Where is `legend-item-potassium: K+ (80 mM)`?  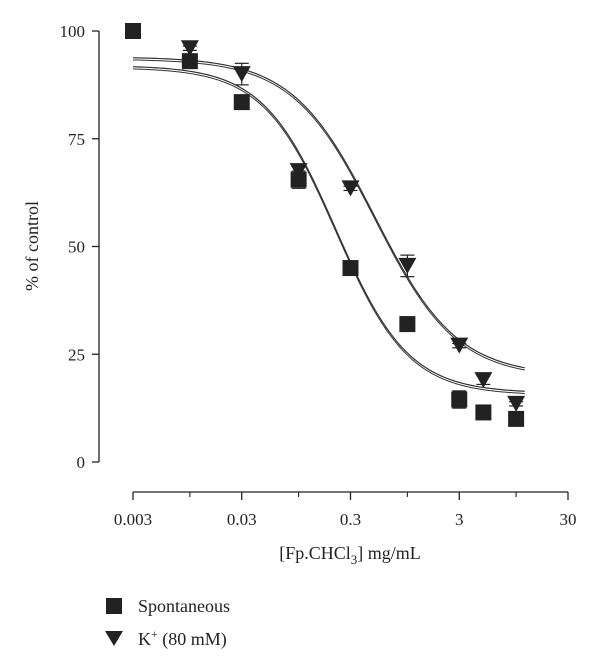
legend-item-potassium: K+ (80 mM) is located at coordinates (167, 638).